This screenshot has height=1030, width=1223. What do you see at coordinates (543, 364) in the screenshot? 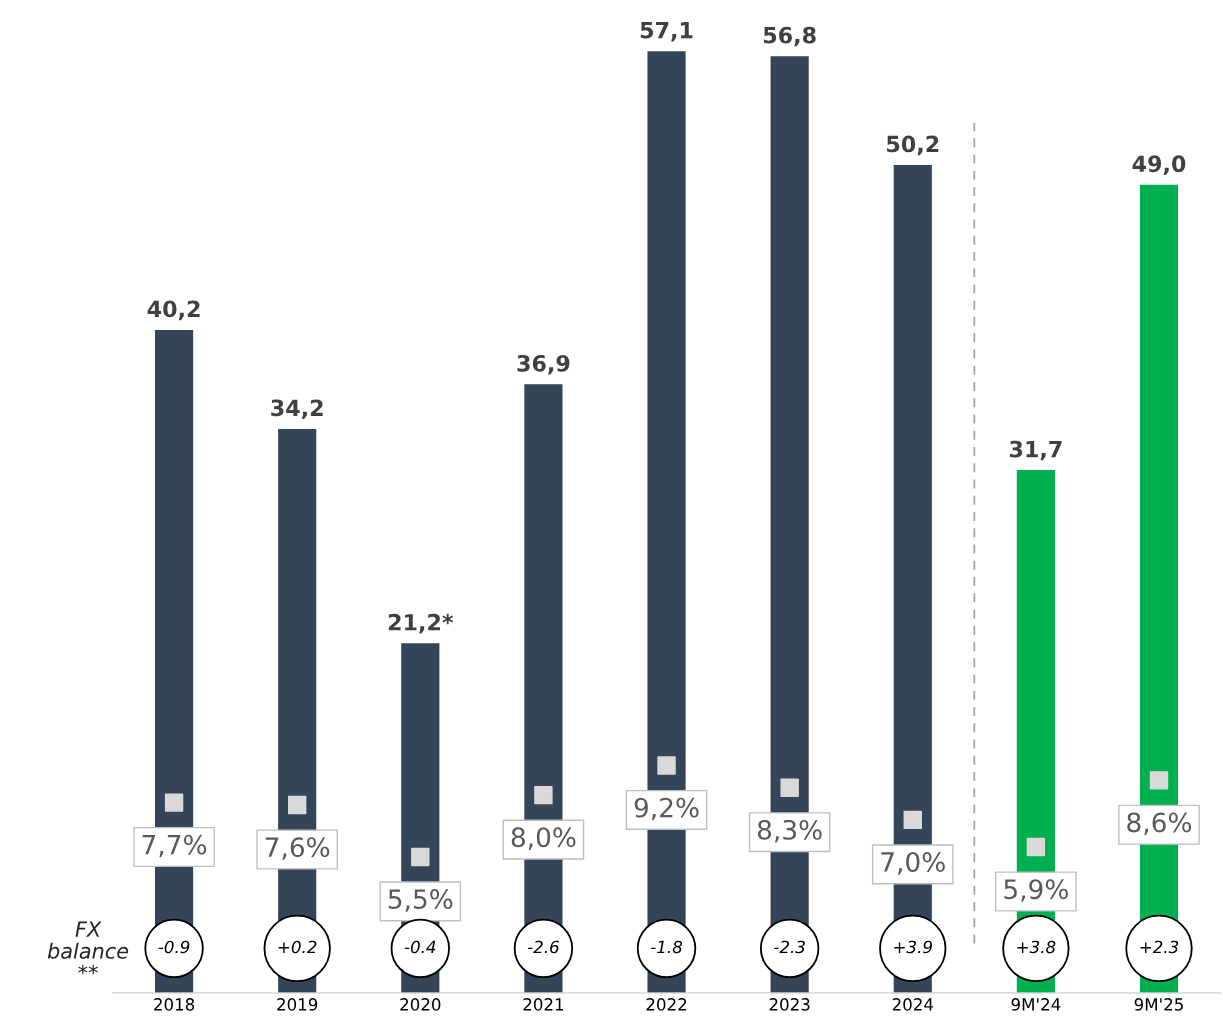
I see `data-label: 36,9` at bounding box center [543, 364].